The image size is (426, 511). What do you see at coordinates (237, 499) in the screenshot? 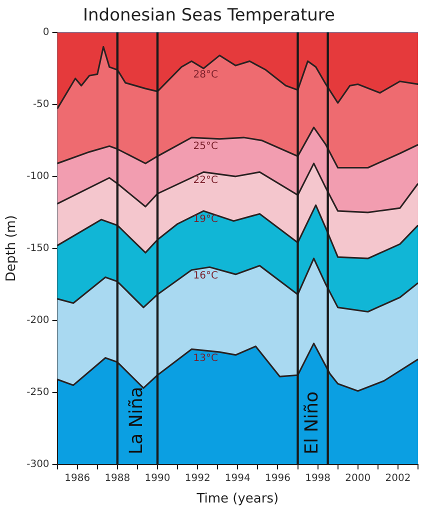
I see `x-axis-title: Time (years)` at bounding box center [237, 499].